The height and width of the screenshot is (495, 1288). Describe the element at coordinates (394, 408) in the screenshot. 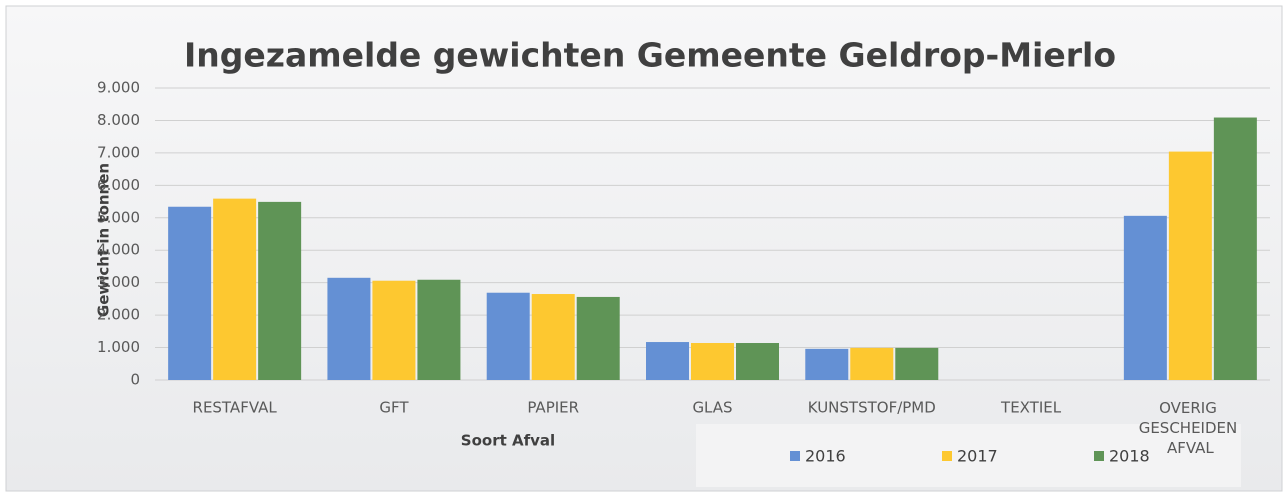

I see `x-tick-label: GFT` at that location.